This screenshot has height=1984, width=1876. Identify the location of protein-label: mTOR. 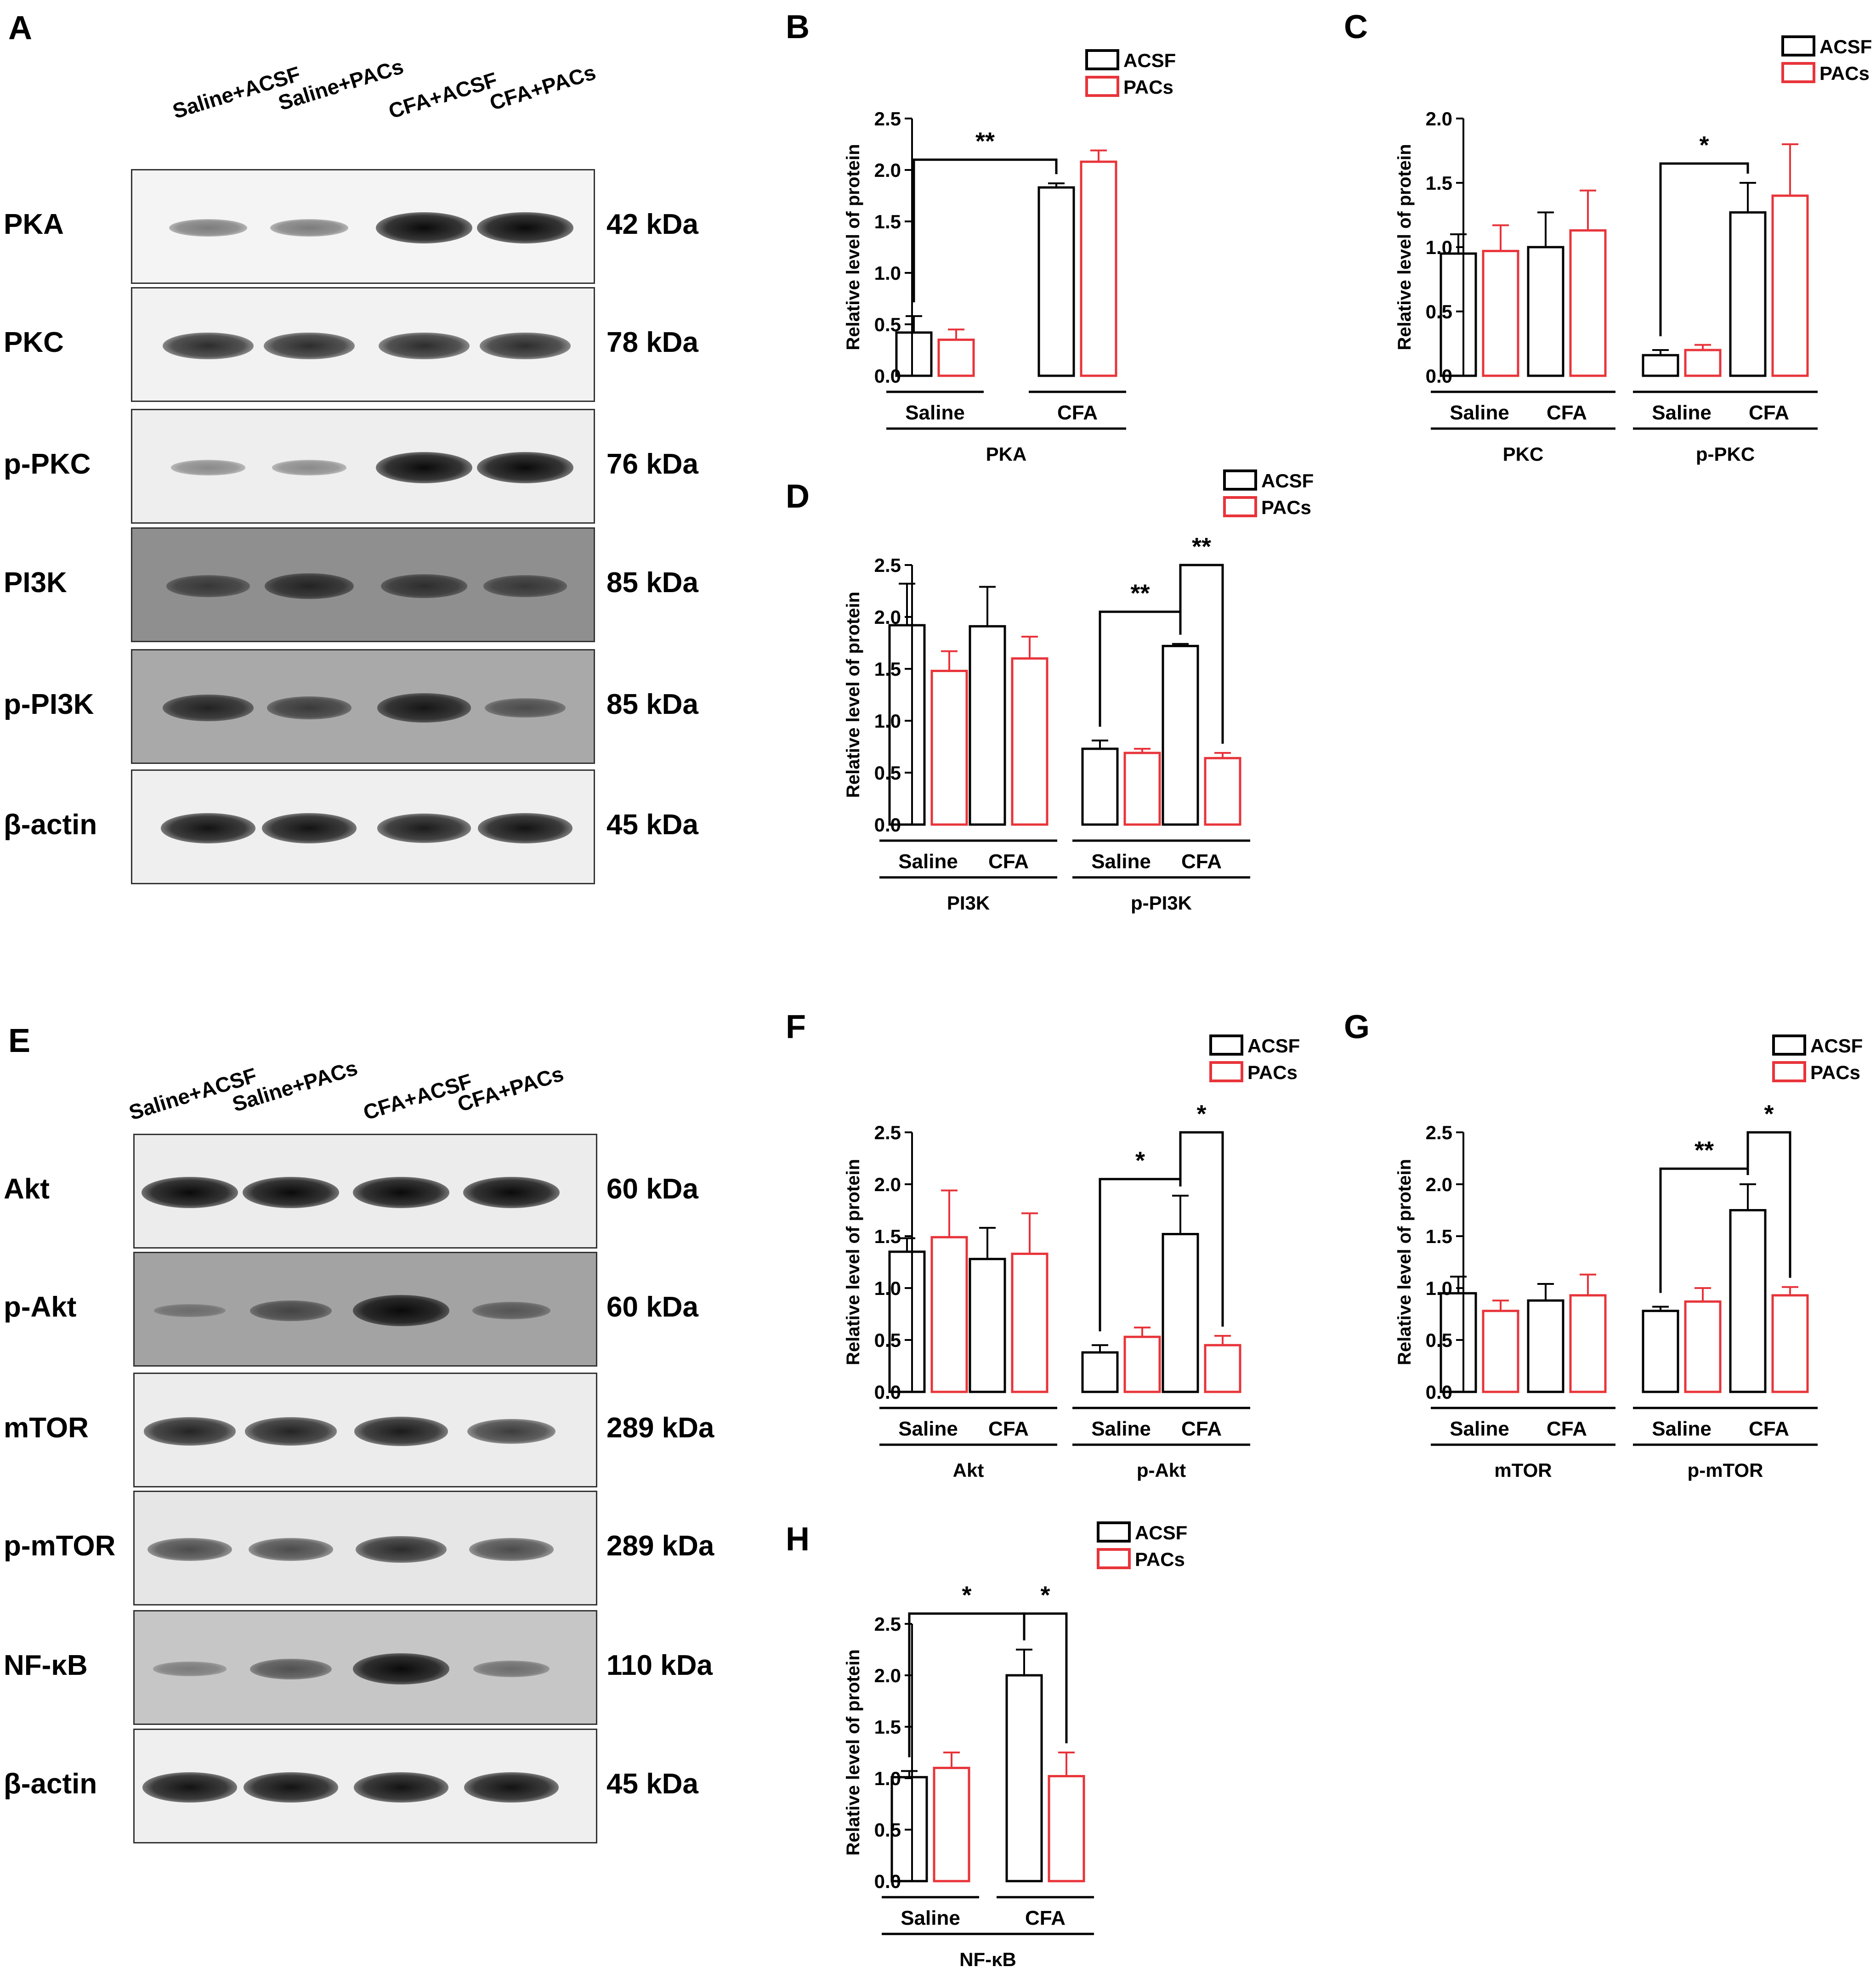
(1523, 1470).